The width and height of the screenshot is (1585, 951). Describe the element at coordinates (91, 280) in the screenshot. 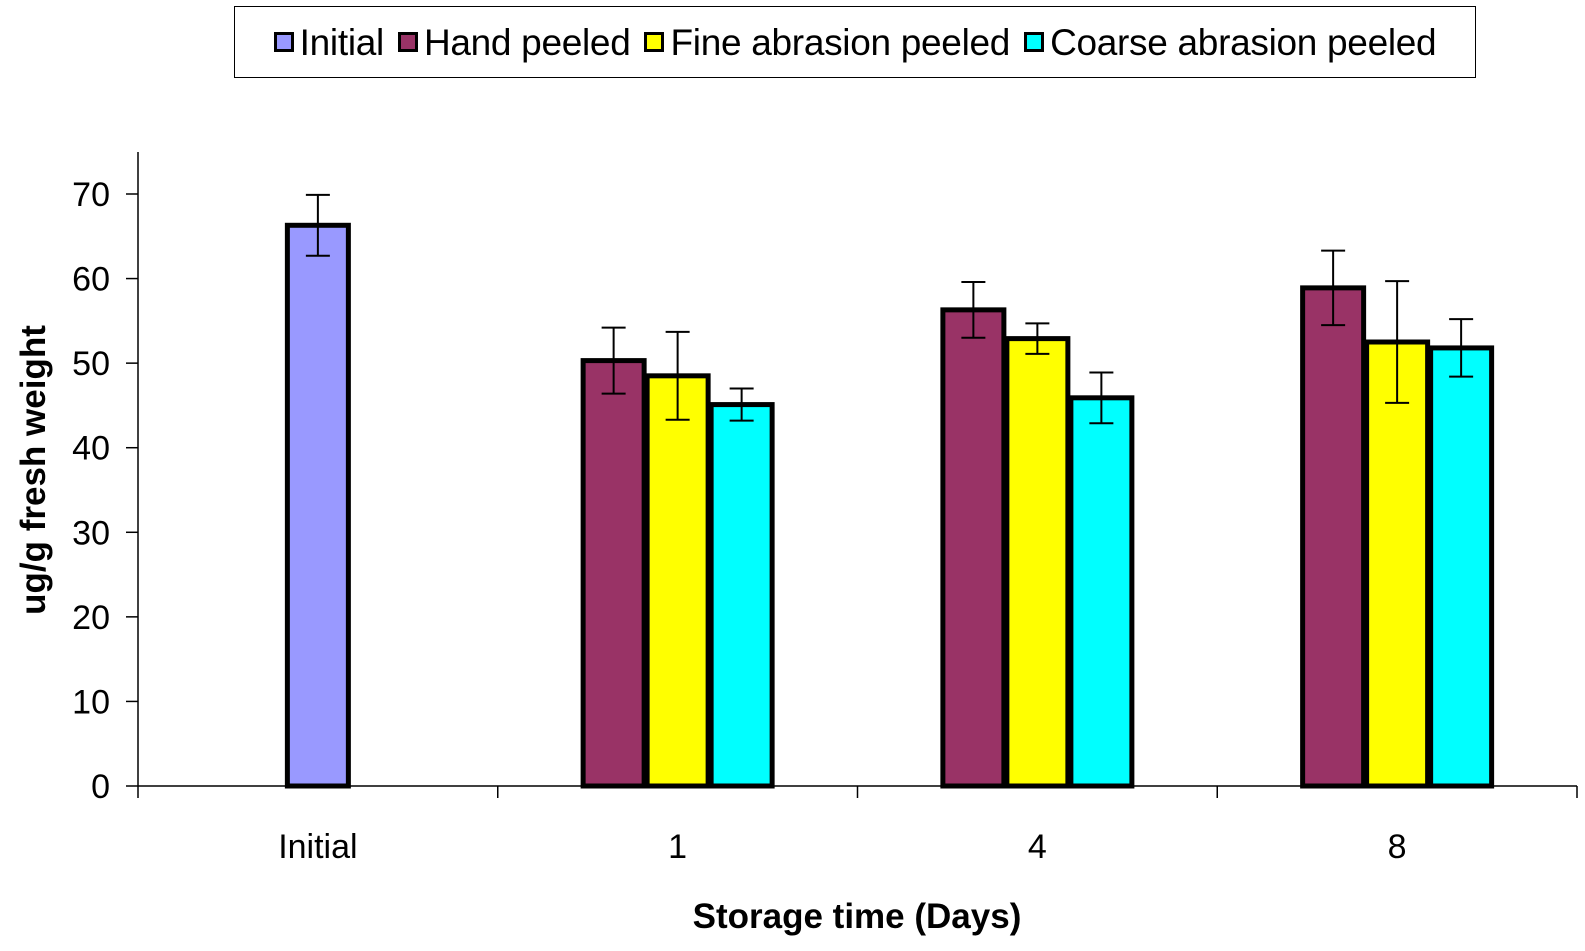

I see `y-tick-label: 60` at that location.